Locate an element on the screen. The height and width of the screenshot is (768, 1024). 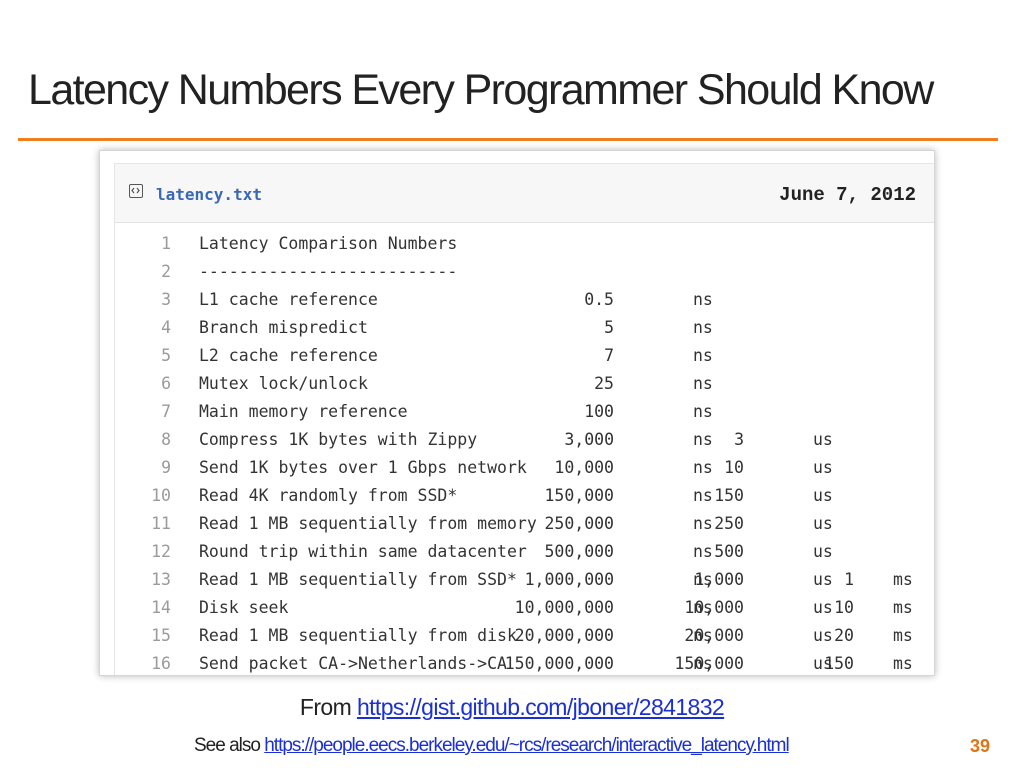
code-line: 4 Branch mispredict 5 ns is located at coordinates (524, 328).